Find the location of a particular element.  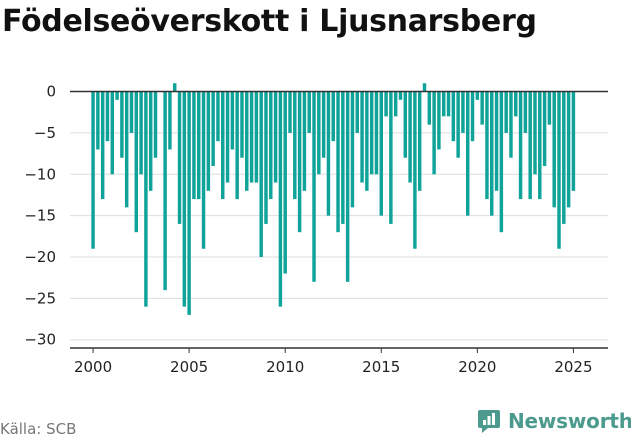

brand-name: Newsworthy is located at coordinates (569, 421).